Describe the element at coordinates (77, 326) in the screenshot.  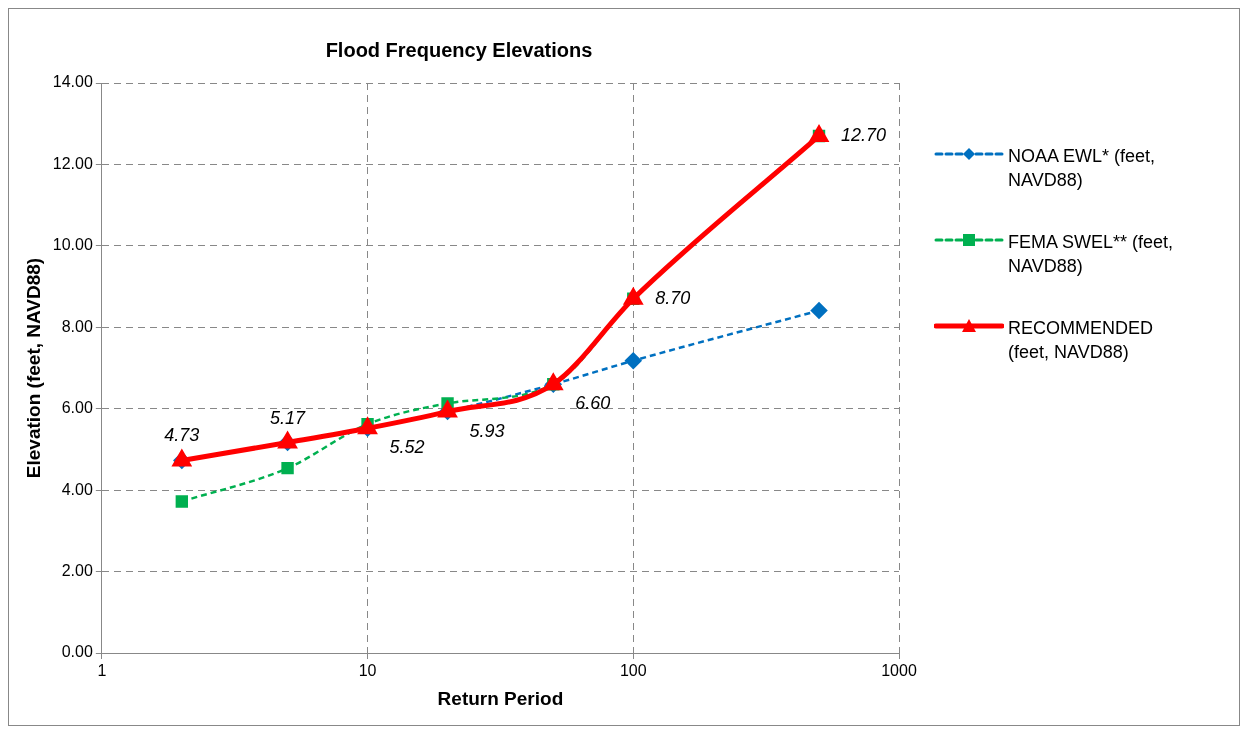
I see `y-tick-label: 8.00` at that location.